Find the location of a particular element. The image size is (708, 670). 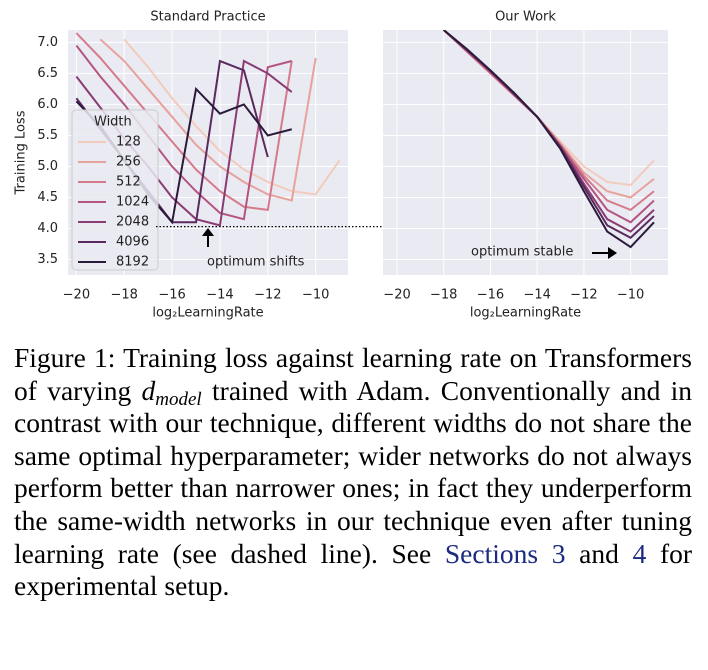

section-link: 4 is located at coordinates (639, 553).